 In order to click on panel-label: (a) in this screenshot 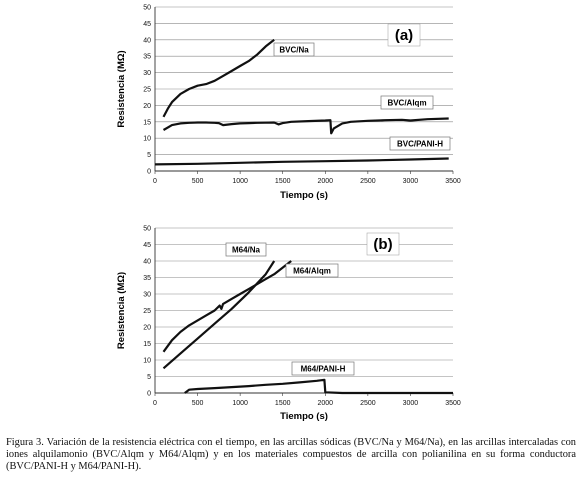, I will do `click(404, 35)`.